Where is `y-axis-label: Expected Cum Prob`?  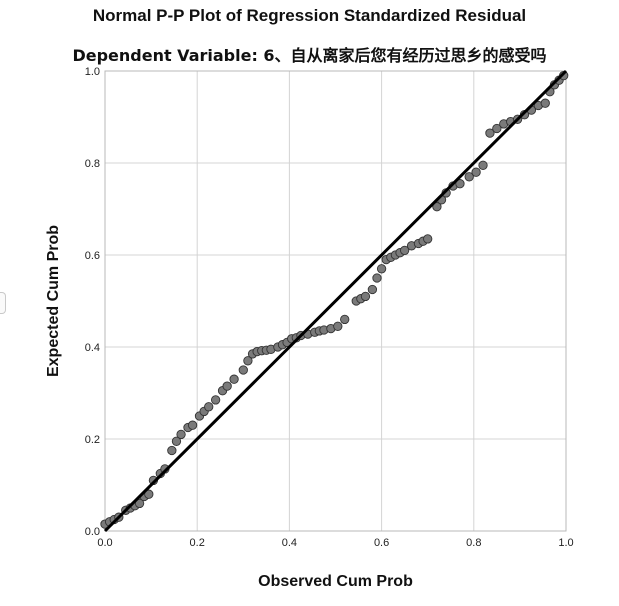 y-axis-label: Expected Cum Prob is located at coordinates (53, 301).